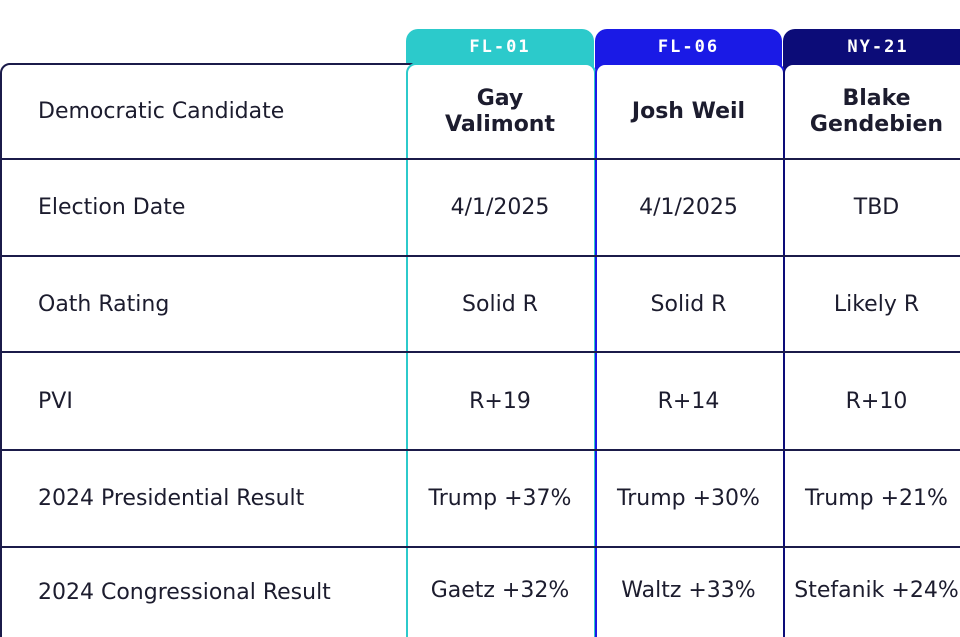 This screenshot has height=637, width=960. I want to click on candidate-ny-21-line1: Blake, so click(876, 98).